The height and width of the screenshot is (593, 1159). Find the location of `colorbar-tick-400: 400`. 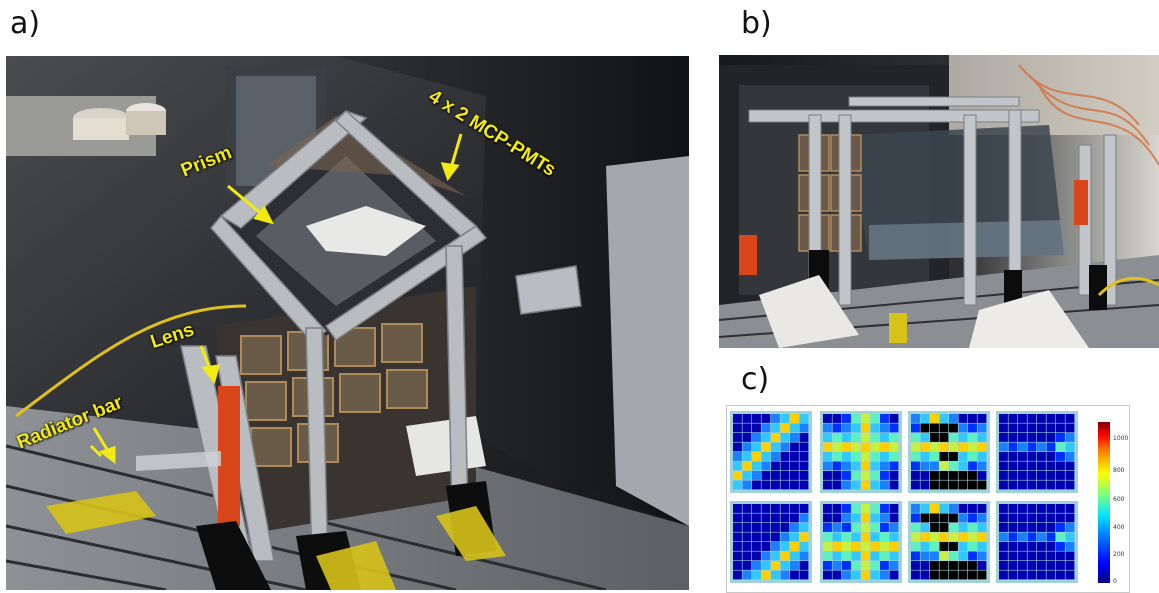

colorbar-tick-400: 400 is located at coordinates (1119, 527).